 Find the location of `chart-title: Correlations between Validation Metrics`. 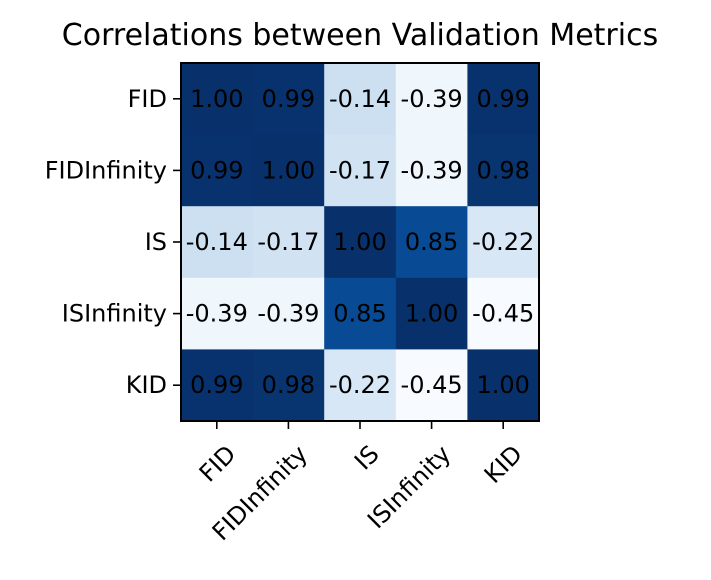

chart-title: Correlations between Validation Metrics is located at coordinates (360, 35).